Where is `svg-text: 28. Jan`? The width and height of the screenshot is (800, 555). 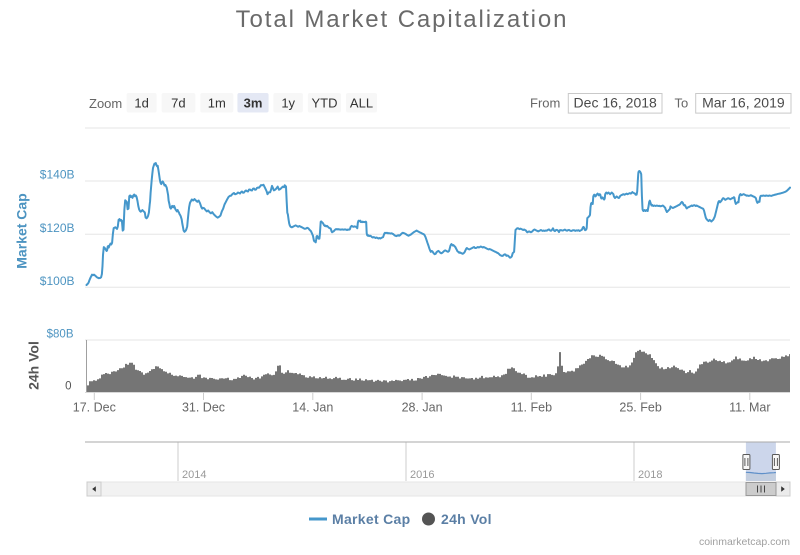
svg-text: 28. Jan is located at coordinates (422, 407).